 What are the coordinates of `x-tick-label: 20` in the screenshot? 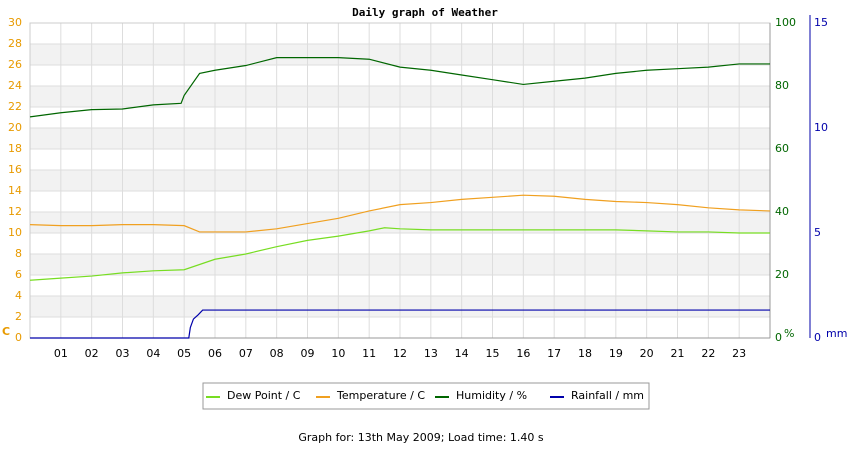 It's located at (647, 353).